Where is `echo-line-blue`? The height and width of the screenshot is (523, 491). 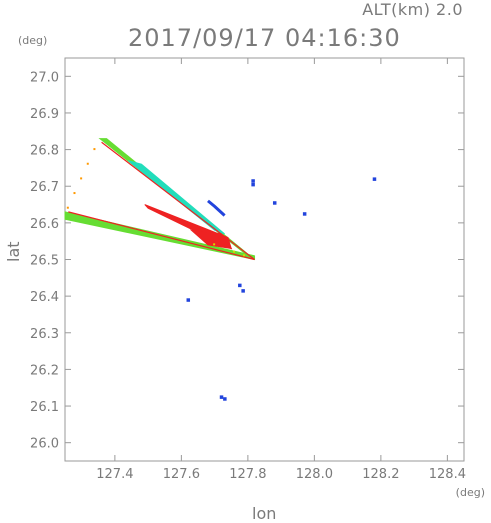
echo-line-blue is located at coordinates (216, 208).